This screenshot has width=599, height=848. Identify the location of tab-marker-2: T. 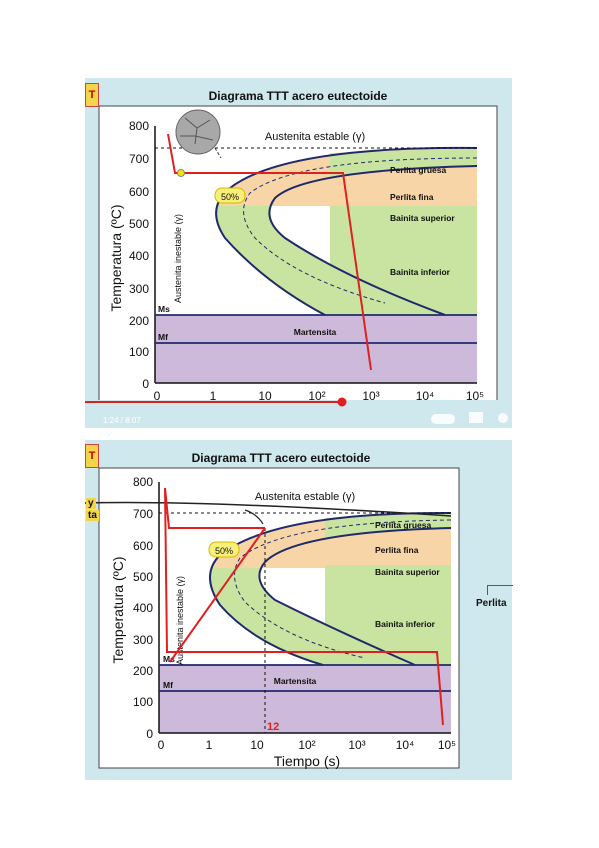
(92, 456).